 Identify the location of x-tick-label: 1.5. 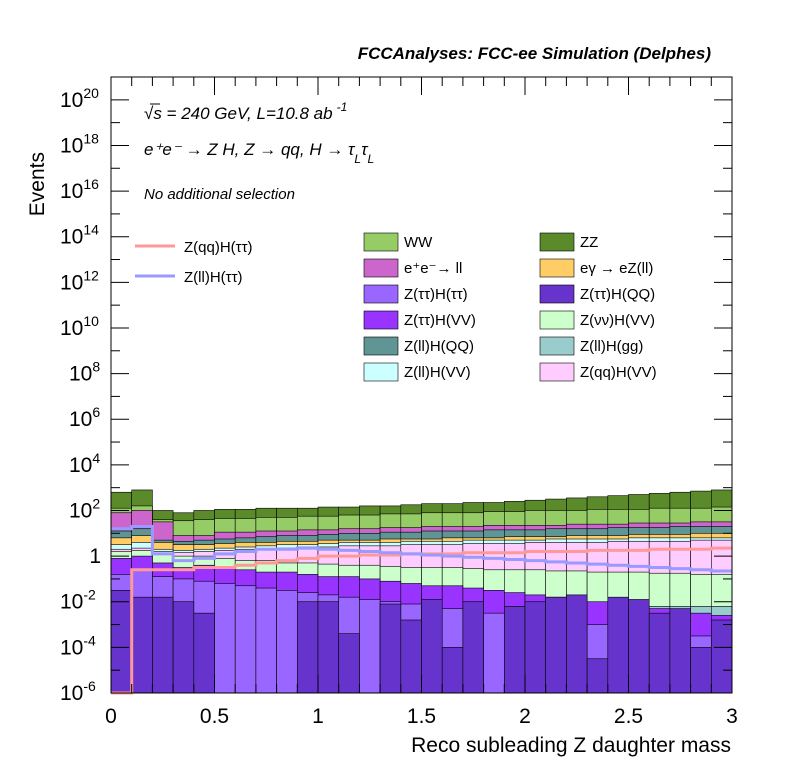
(421, 716).